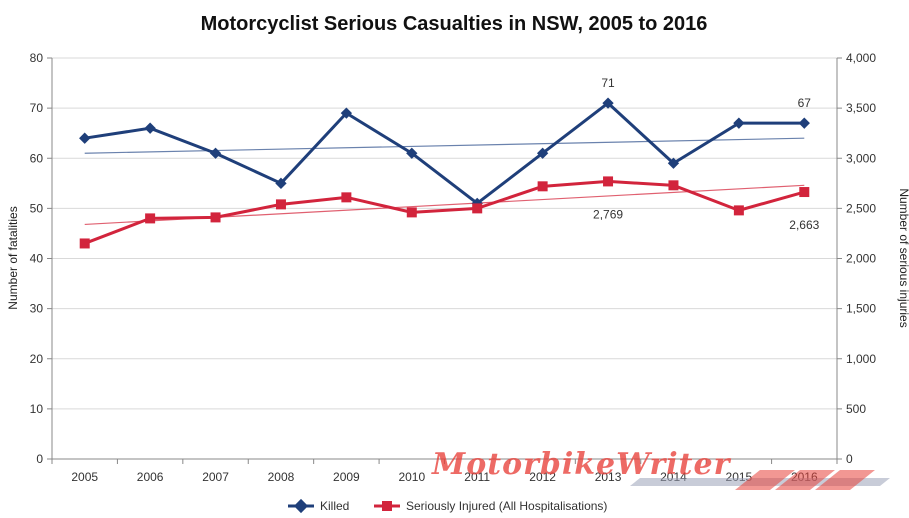  I want to click on data-label: 71, so click(608, 83).